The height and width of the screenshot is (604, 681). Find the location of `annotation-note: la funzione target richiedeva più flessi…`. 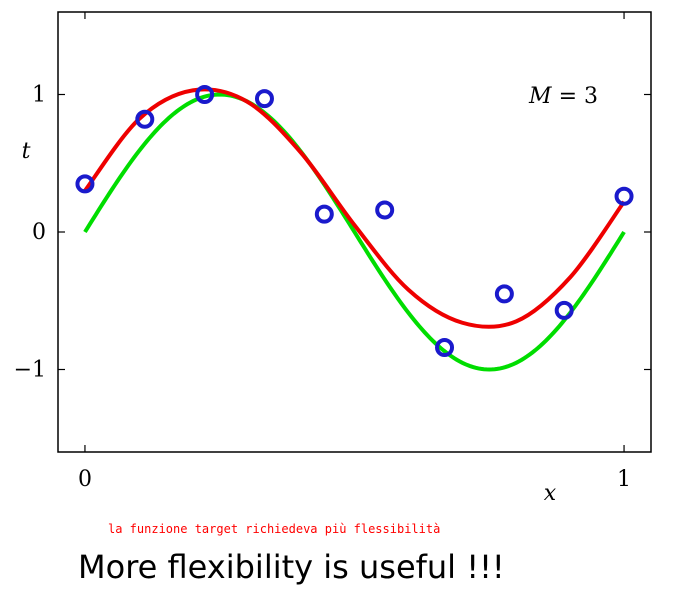

annotation-note: la funzione target richiedeva più flessi… is located at coordinates (274, 529).